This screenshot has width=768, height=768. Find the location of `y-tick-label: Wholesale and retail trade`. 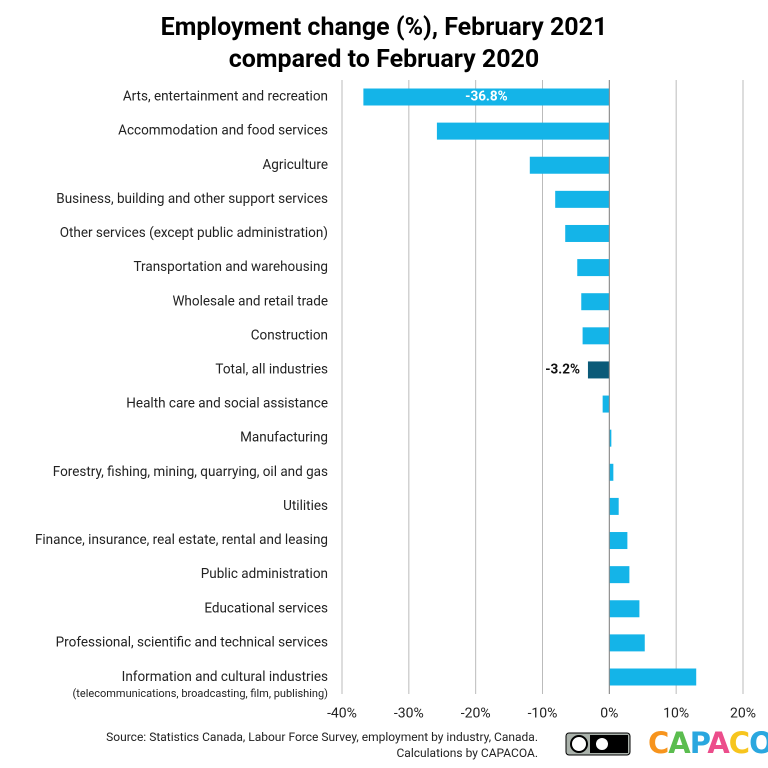

y-tick-label: Wholesale and retail trade is located at coordinates (250, 301).